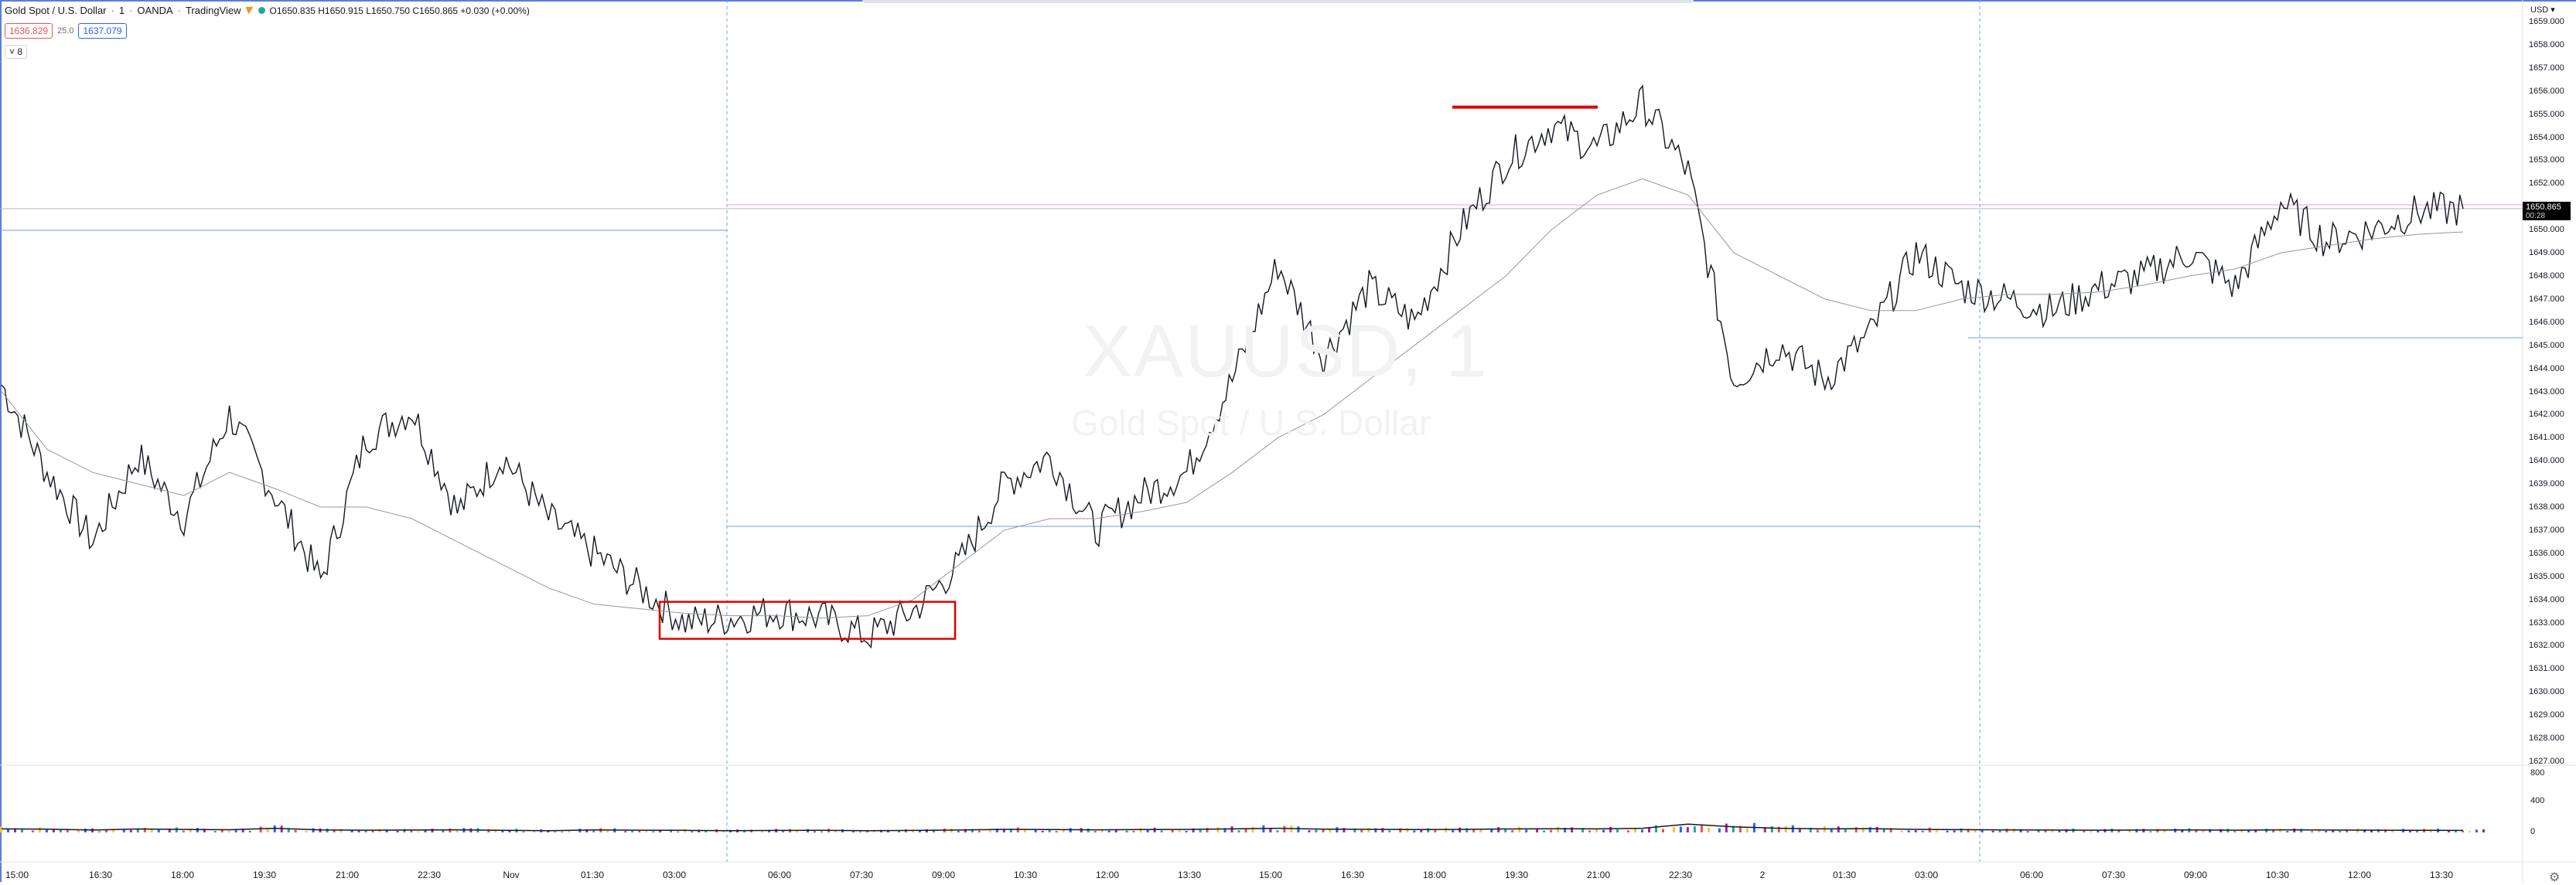 This screenshot has height=885, width=2576. What do you see at coordinates (2546, 530) in the screenshot?
I see `price-tick: 1637.000` at bounding box center [2546, 530].